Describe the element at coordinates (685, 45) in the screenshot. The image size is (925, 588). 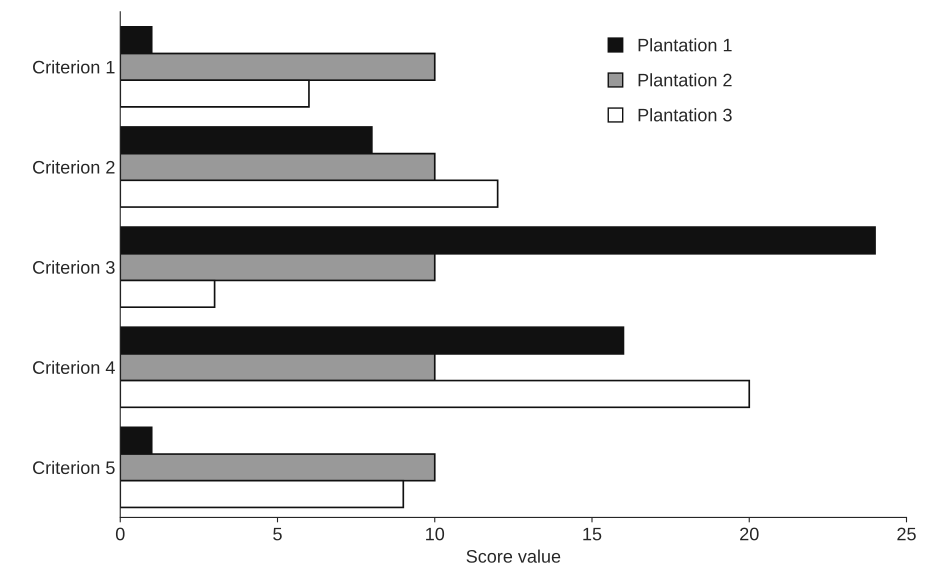
I see `legend-label: Plantation 1` at that location.